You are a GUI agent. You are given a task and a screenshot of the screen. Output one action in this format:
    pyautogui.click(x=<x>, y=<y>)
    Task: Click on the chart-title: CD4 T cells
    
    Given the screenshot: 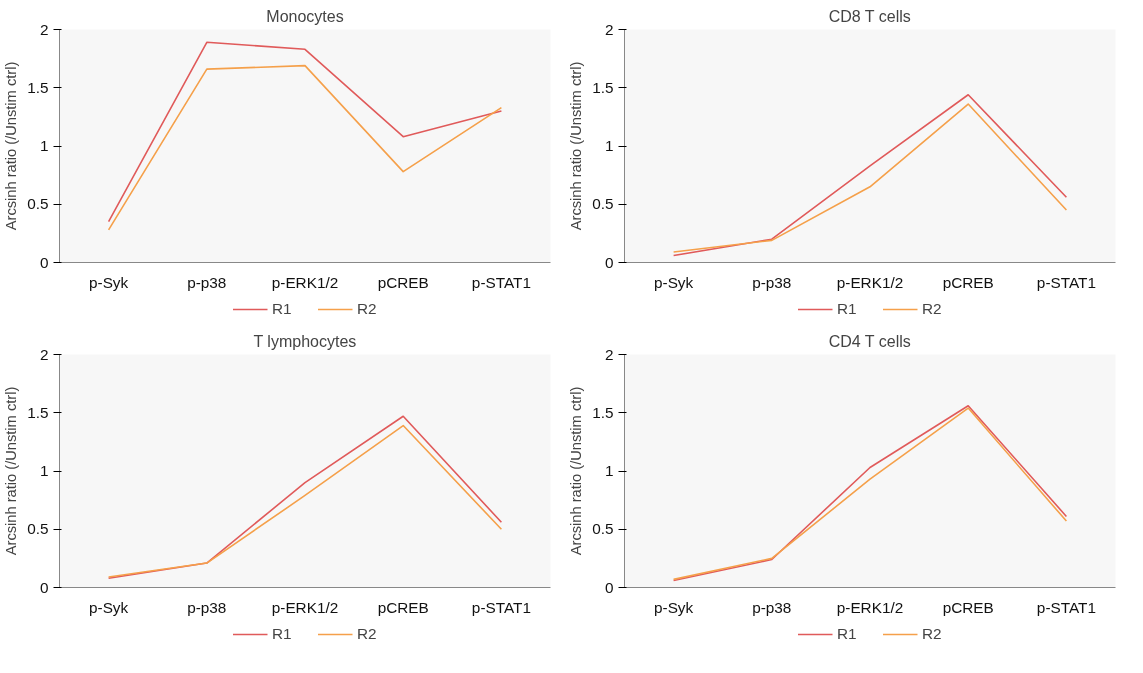 What is the action you would take?
    pyautogui.click(x=869, y=341)
    